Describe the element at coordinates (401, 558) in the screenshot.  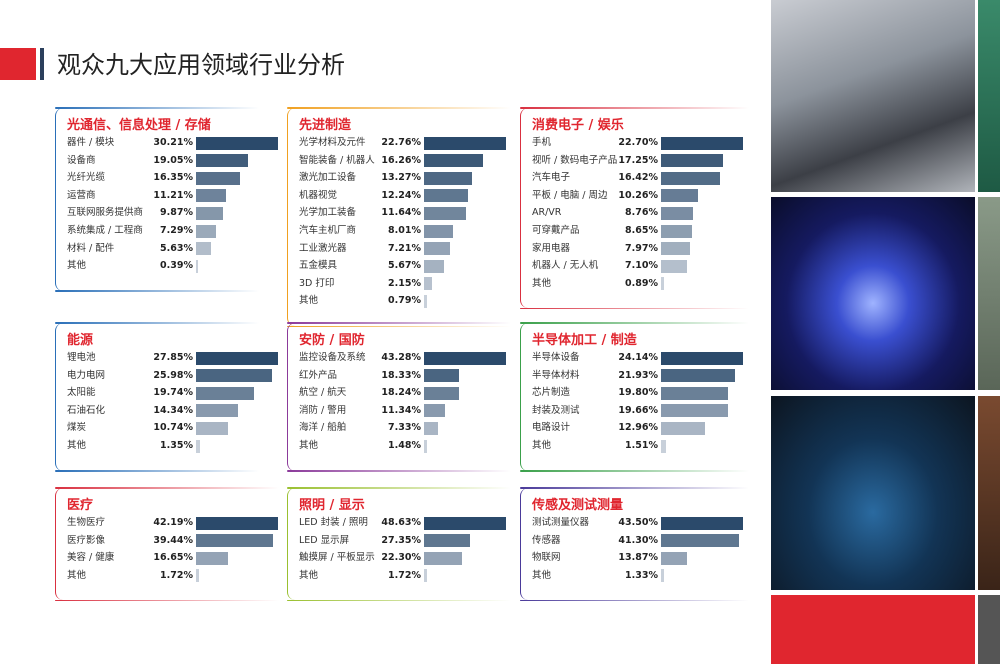
I see `item-value: 22.30%` at that location.